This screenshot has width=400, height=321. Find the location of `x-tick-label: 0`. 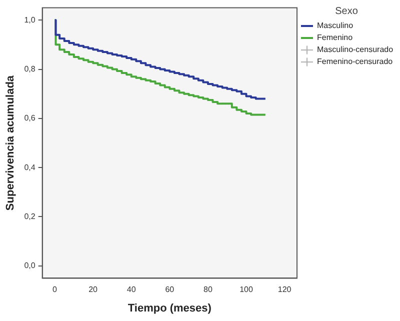

x-tick-label: 0 is located at coordinates (55, 289).